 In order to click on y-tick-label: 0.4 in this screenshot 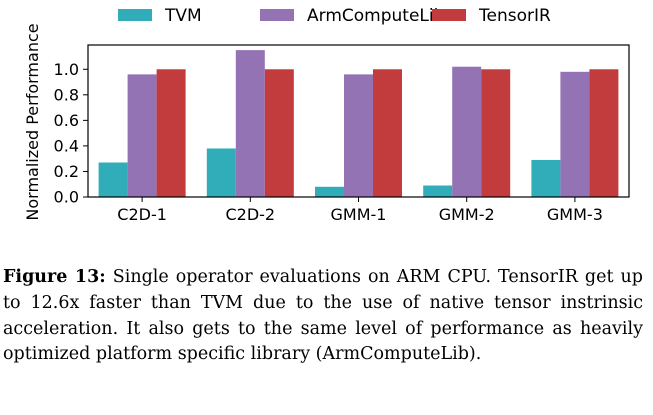, I will do `click(66, 145)`.